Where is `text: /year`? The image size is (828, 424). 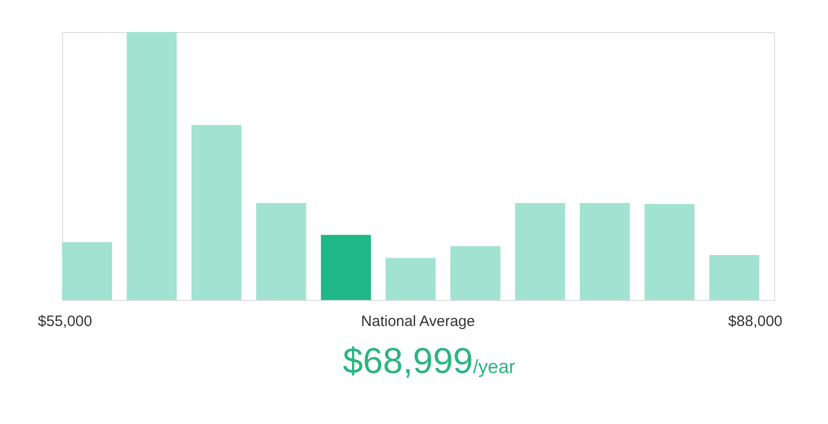 text: /year is located at coordinates (494, 367).